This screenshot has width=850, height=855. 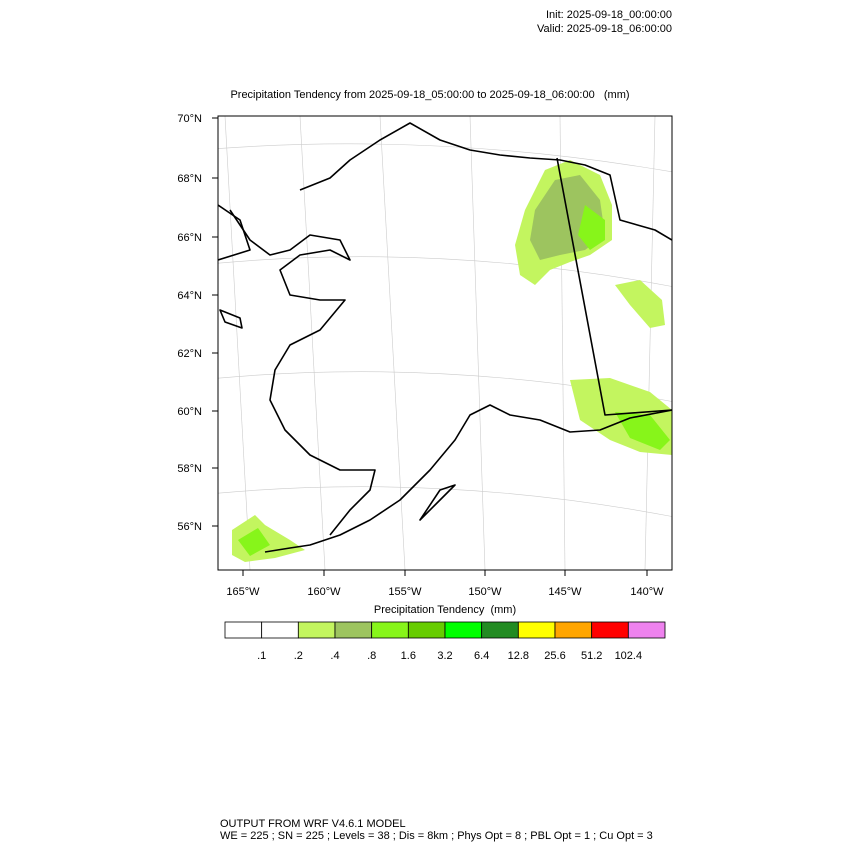 What do you see at coordinates (197, 323) in the screenshot?
I see `lat-labels: 70°N 68°N 66°N 64°N 62°N 60°N 58°N 56°N` at bounding box center [197, 323].